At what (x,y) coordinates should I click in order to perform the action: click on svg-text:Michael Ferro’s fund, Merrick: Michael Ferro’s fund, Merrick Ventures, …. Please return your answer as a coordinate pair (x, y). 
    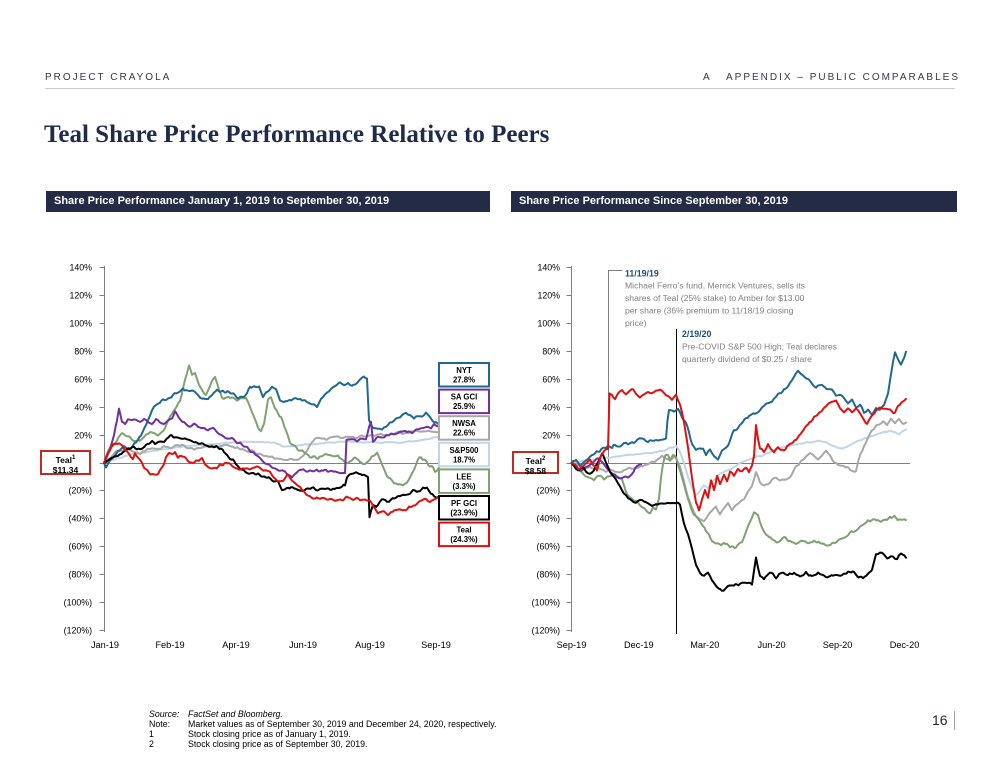
    Looking at the image, I should click on (715, 286).